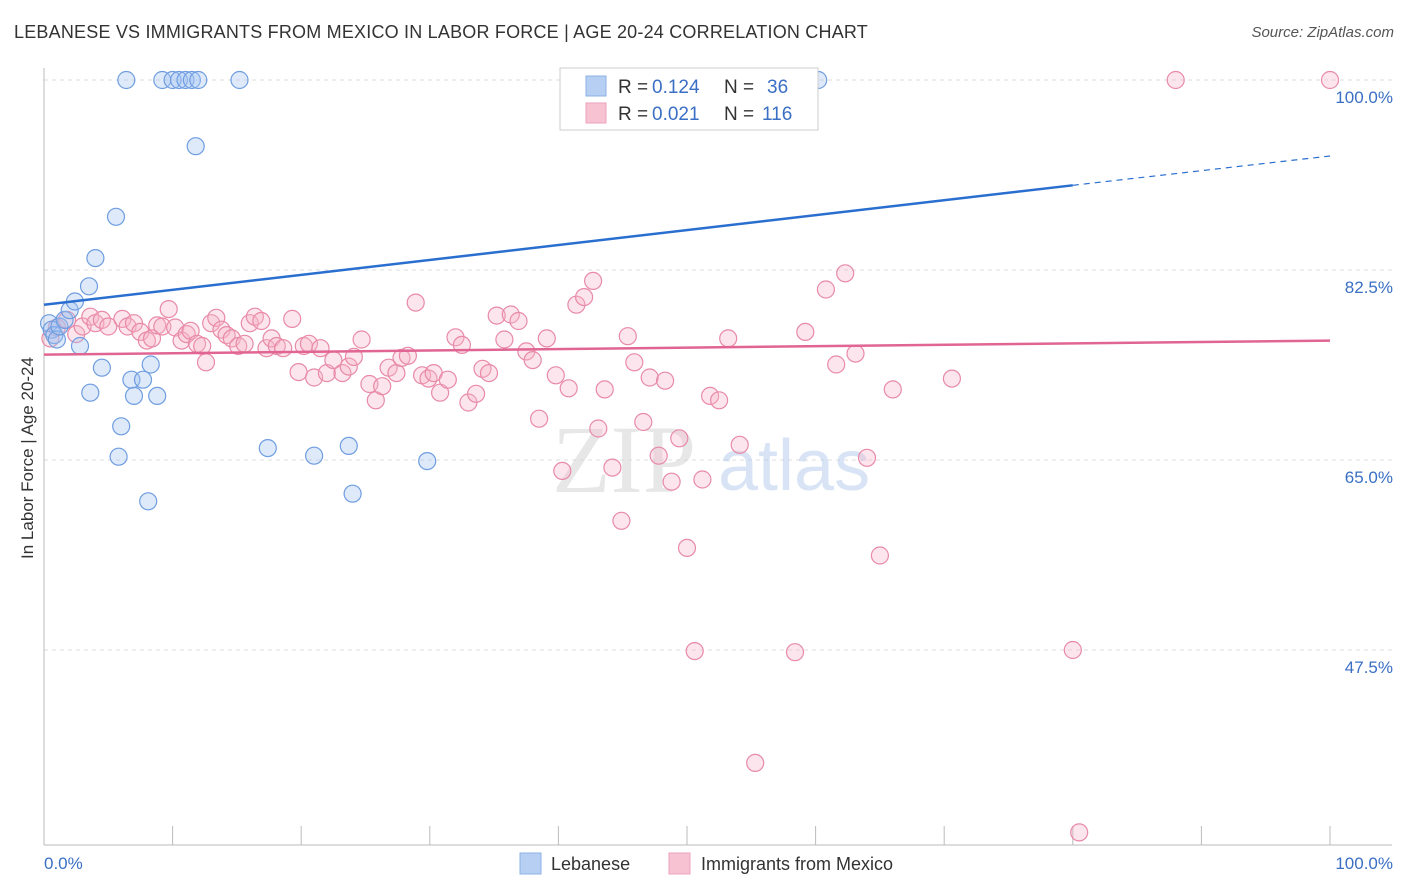 Image resolution: width=1406 pixels, height=892 pixels. Describe the element at coordinates (676, 87) in the screenshot. I see `legend-r-value-lebanese: 0.124` at that location.